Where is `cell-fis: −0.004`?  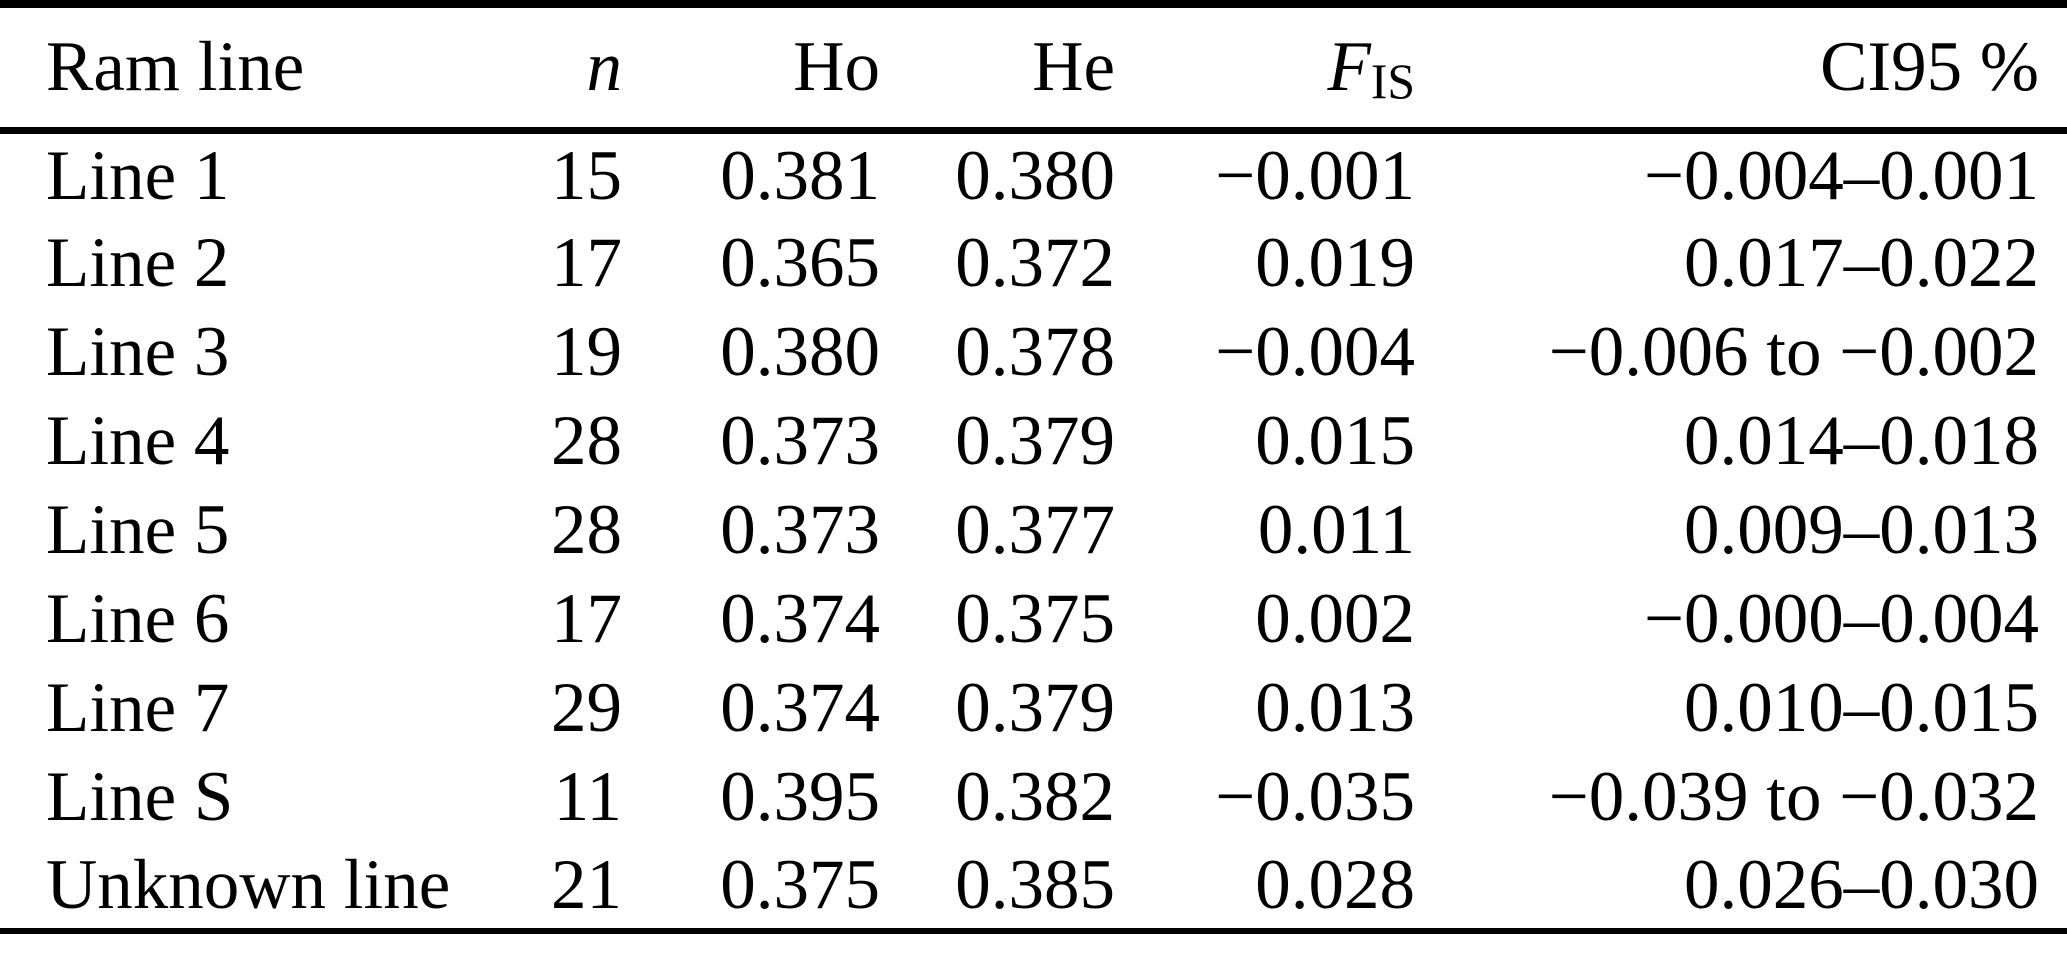 cell-fis: −0.004 is located at coordinates (1315, 352).